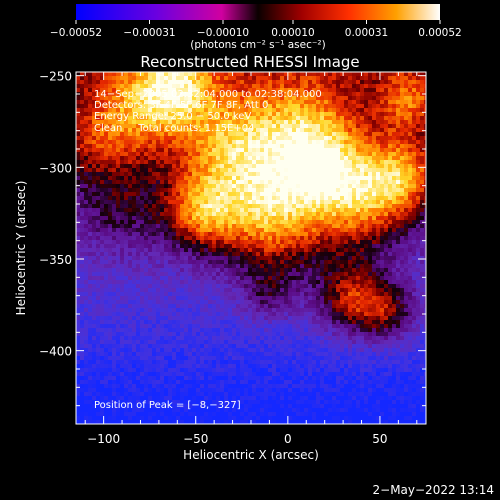  I want to click on annotation-detectors: Detectors: 3F 4F 5F 6F 7F 8F, Att 0, so click(181, 105).